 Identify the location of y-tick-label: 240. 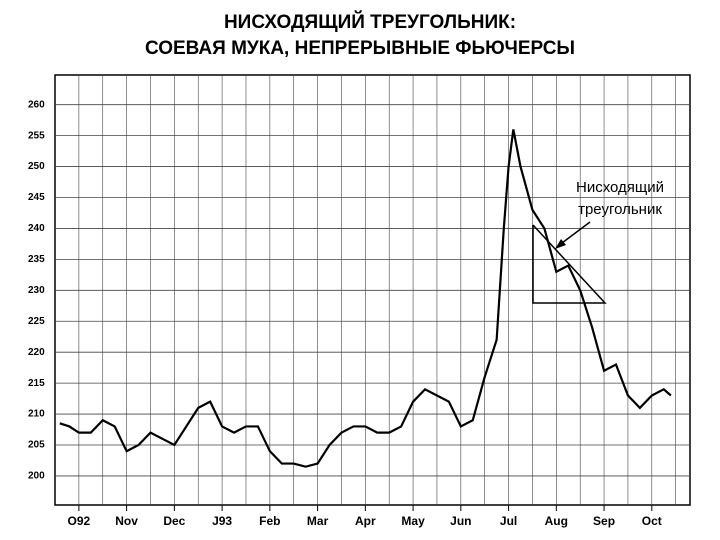
(36, 228).